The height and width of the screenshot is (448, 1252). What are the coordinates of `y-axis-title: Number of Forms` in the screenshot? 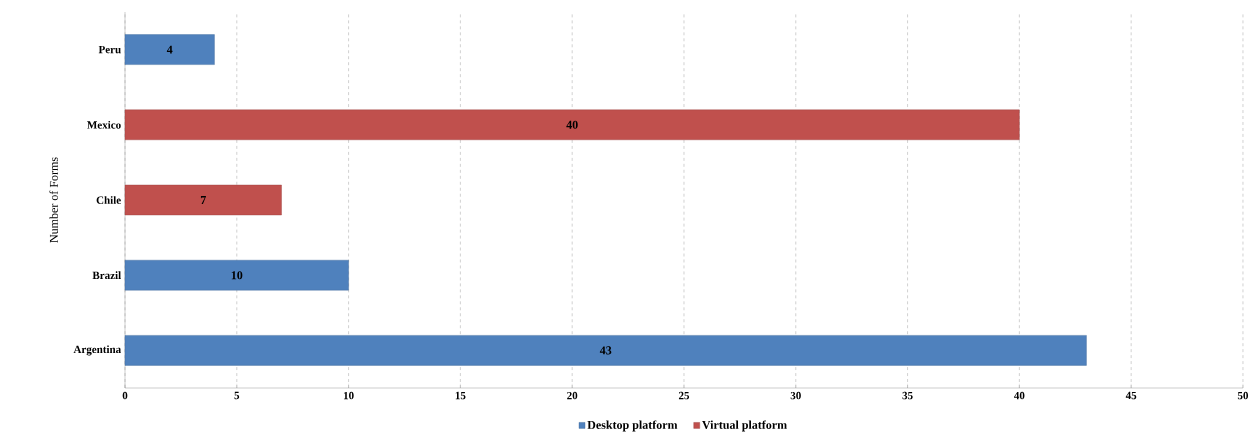 It's located at (53, 200).